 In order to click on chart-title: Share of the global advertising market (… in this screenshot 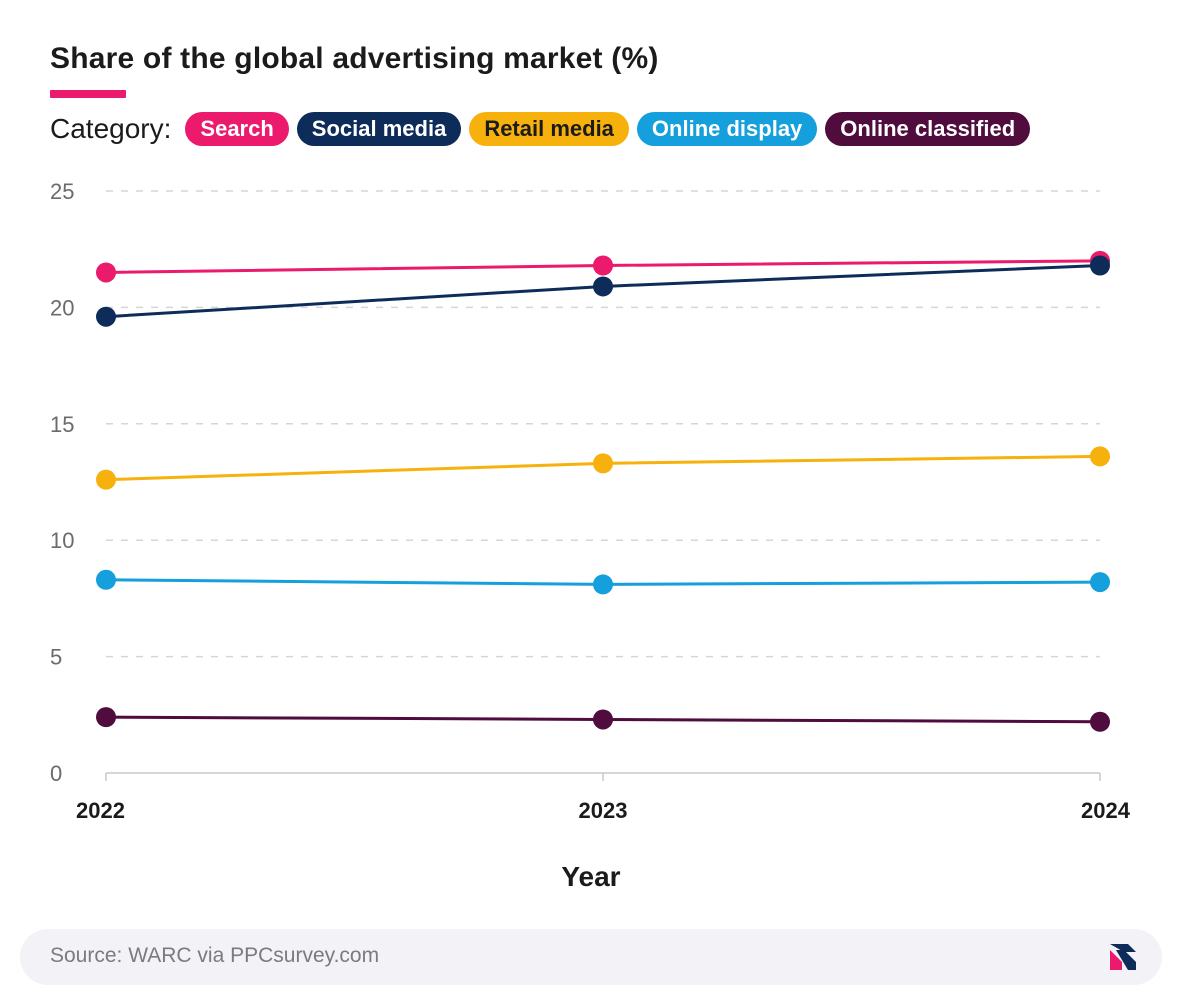, I will do `click(354, 58)`.